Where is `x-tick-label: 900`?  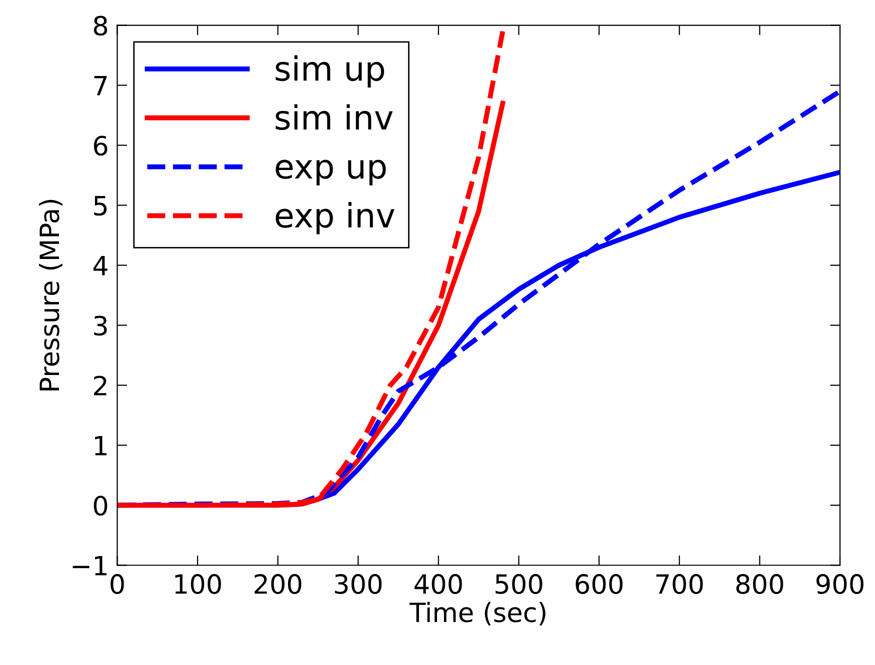 x-tick-label: 900 is located at coordinates (840, 584).